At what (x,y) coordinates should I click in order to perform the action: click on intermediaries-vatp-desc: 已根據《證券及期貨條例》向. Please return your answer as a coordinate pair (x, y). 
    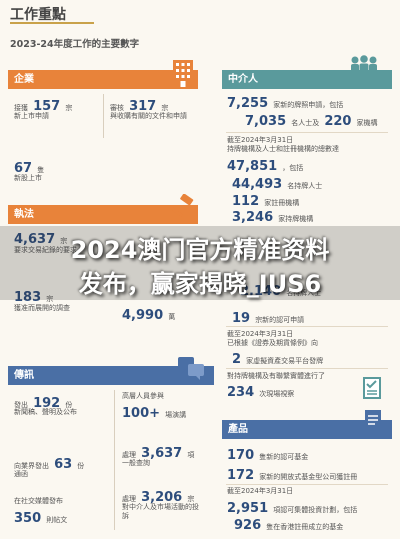
    Looking at the image, I should click on (272, 343).